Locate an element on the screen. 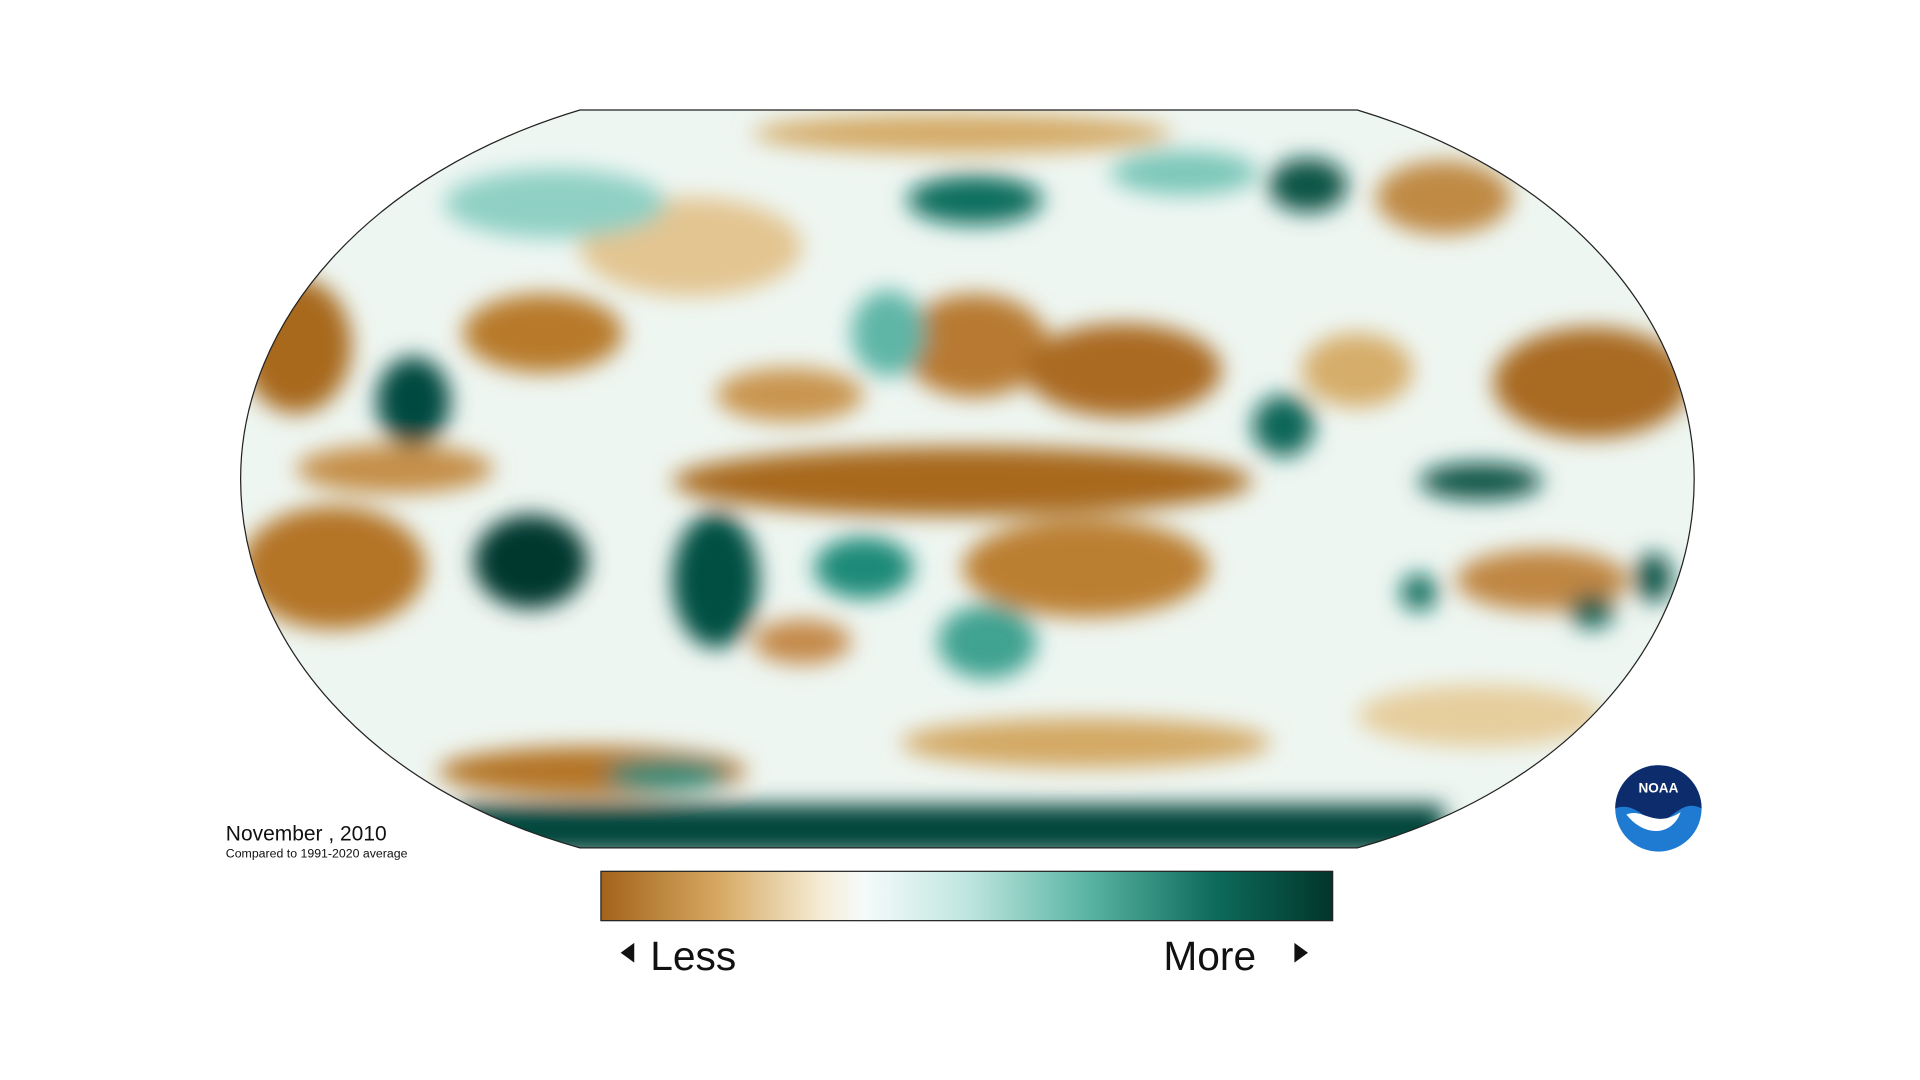 The height and width of the screenshot is (1080, 1920). legend-high: More is located at coordinates (1209, 956).